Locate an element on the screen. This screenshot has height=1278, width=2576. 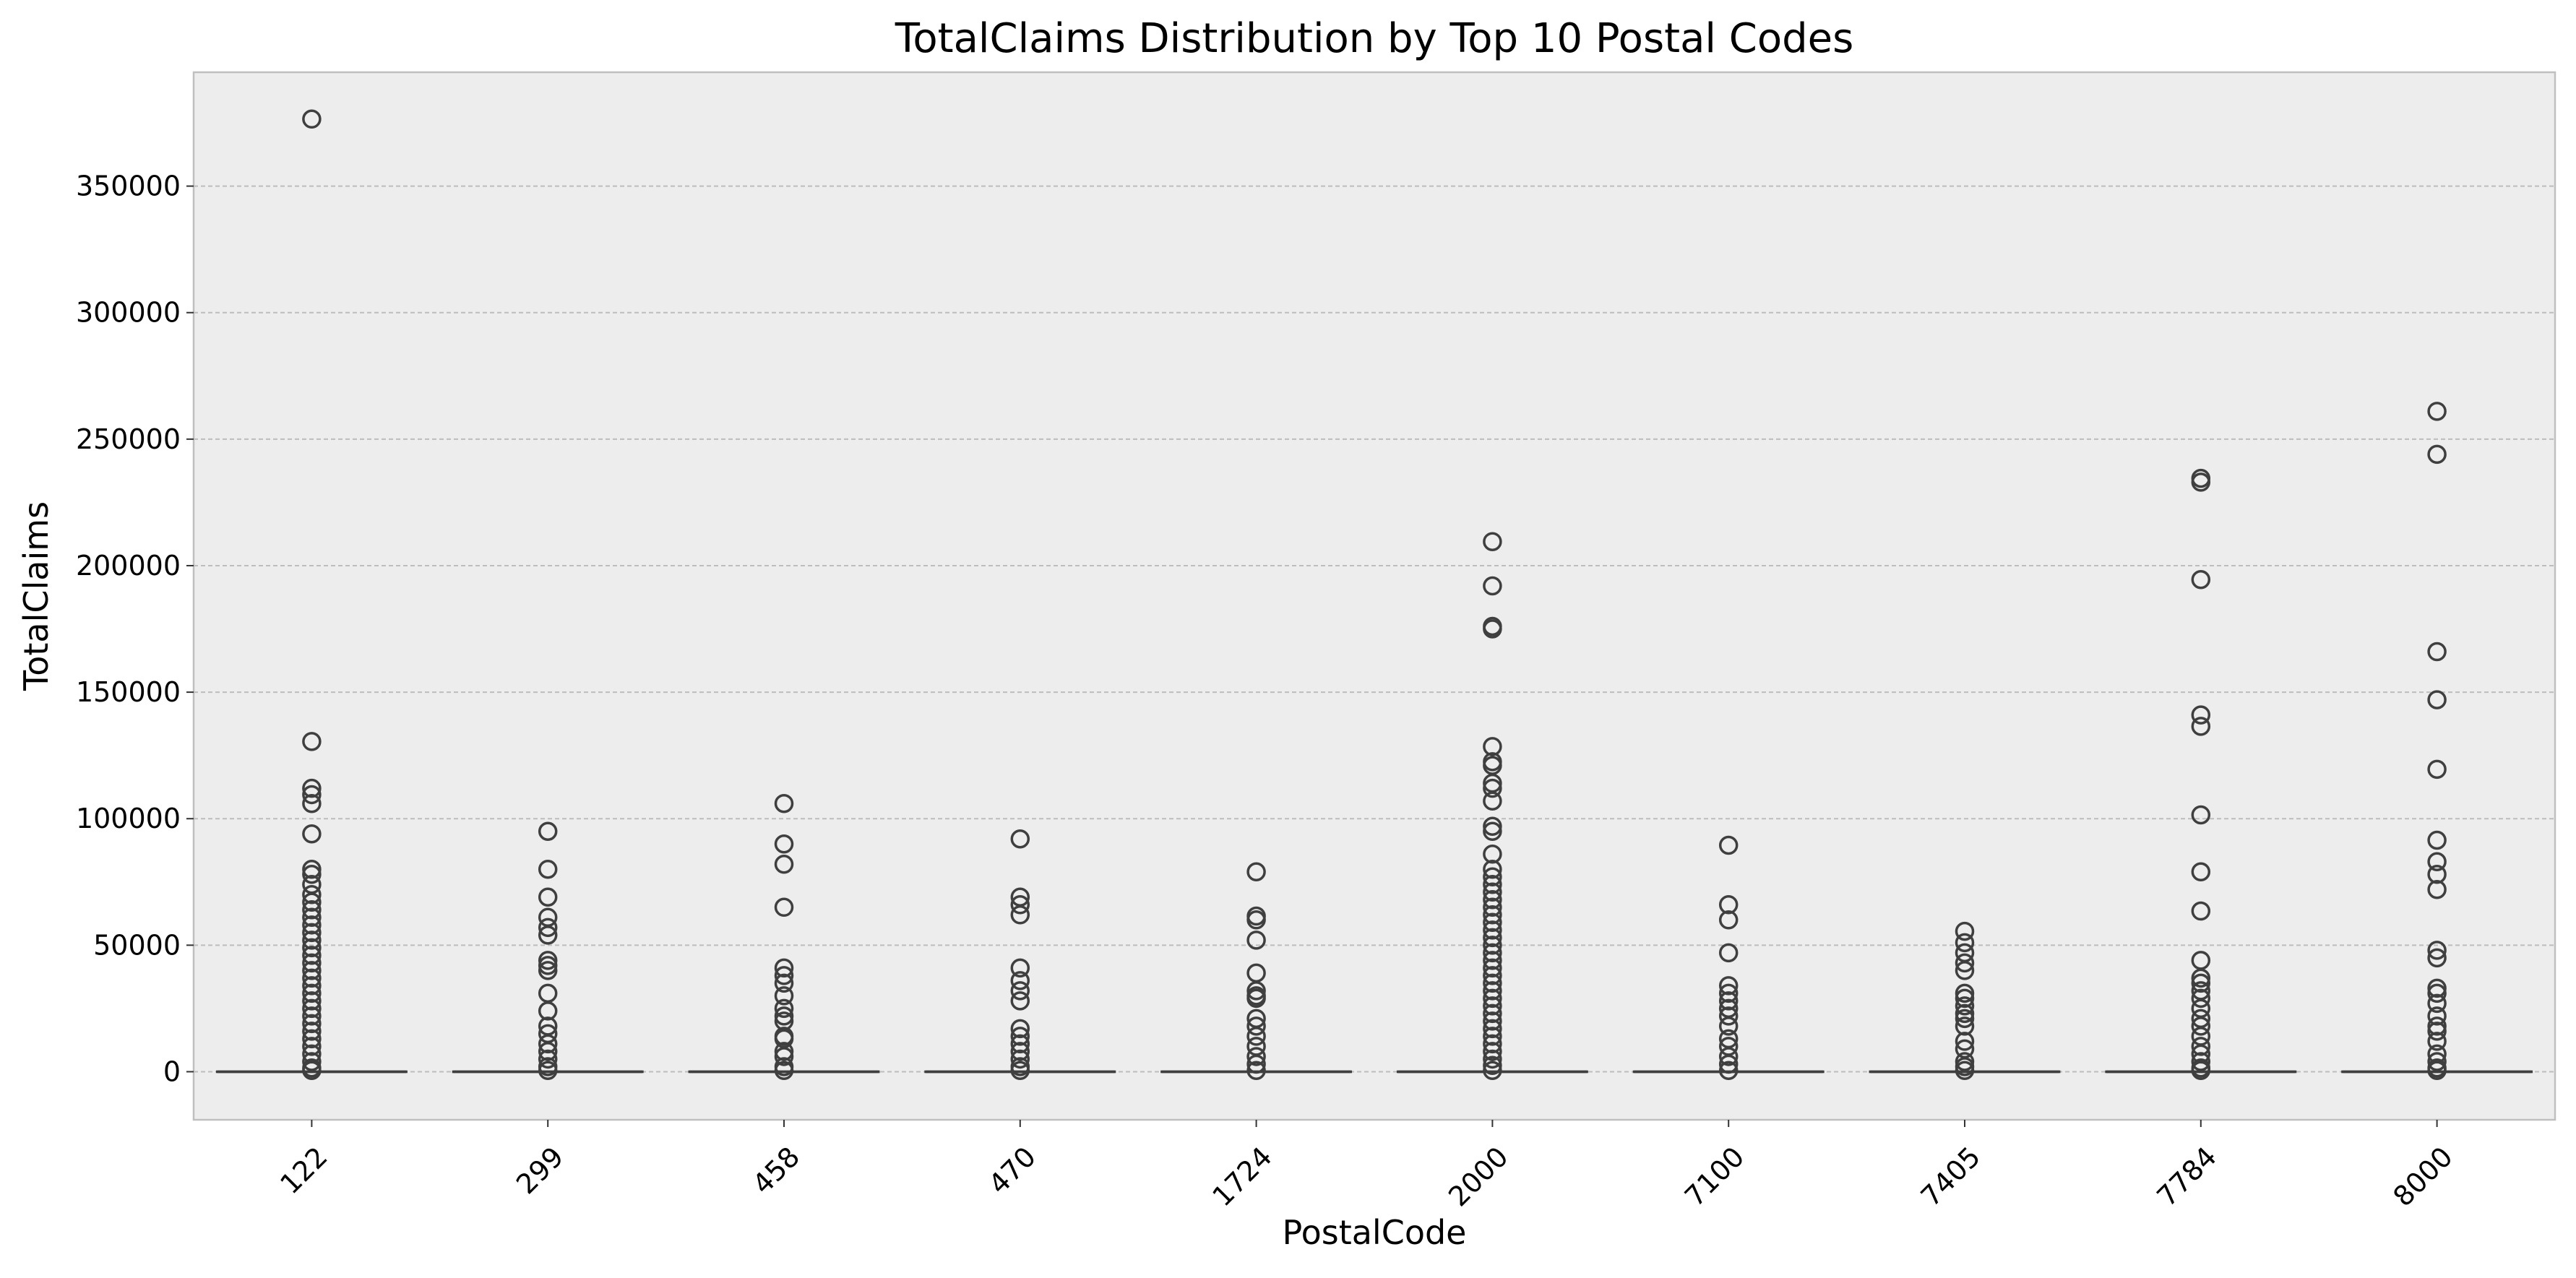
y-tick-label: 100000 is located at coordinates (128, 819).